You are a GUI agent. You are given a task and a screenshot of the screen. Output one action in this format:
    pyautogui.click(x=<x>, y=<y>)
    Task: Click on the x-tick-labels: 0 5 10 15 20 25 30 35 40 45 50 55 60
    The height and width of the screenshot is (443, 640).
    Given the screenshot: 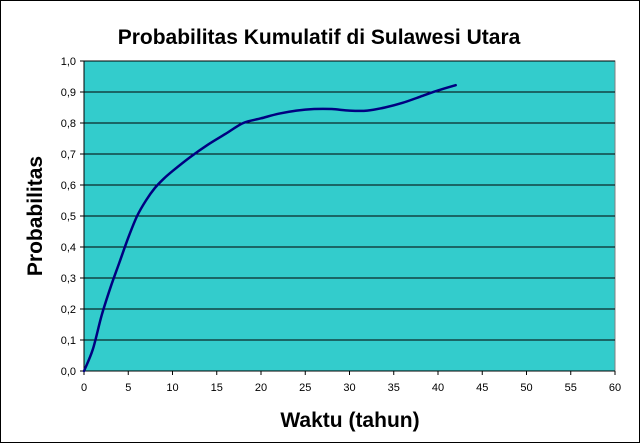 What is the action you would take?
    pyautogui.click(x=351, y=388)
    